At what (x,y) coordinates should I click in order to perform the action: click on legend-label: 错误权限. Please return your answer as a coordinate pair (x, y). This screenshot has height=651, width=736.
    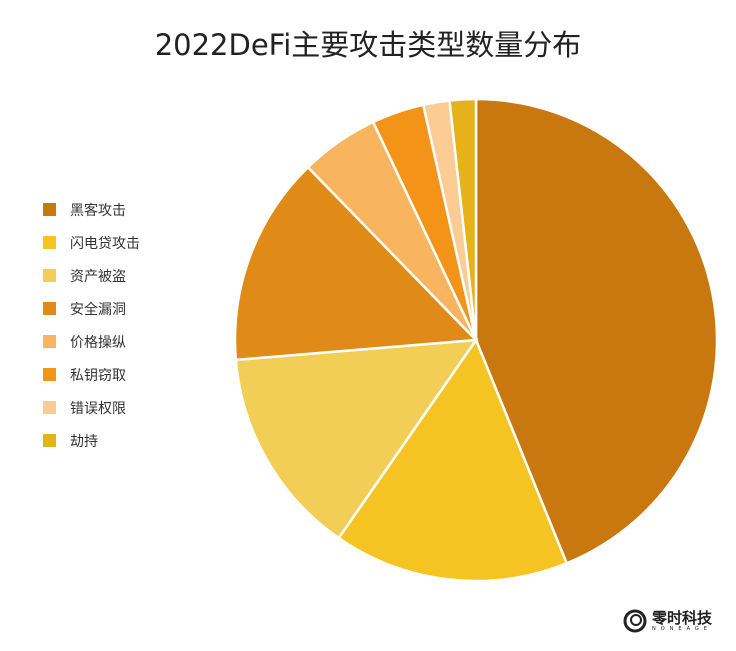
    Looking at the image, I should click on (98, 408).